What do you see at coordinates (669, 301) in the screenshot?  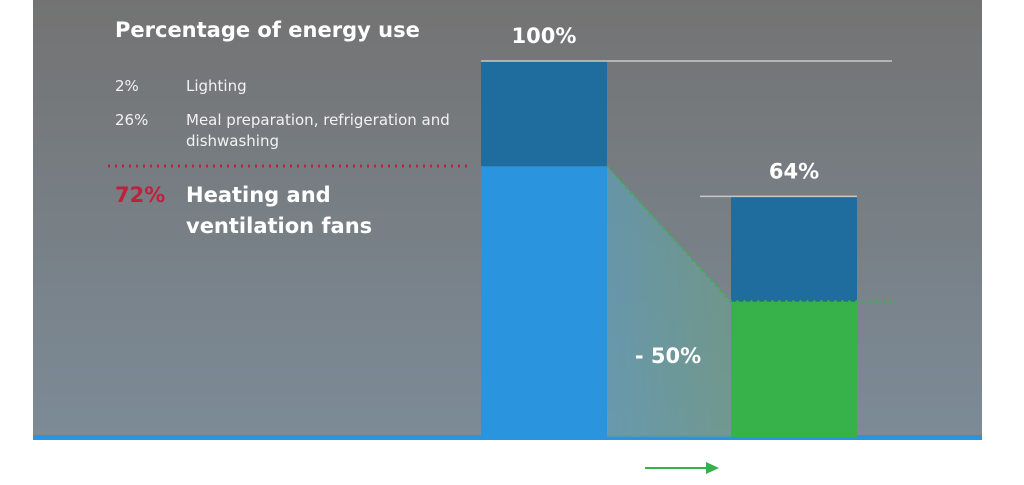 I see `reduction-area` at bounding box center [669, 301].